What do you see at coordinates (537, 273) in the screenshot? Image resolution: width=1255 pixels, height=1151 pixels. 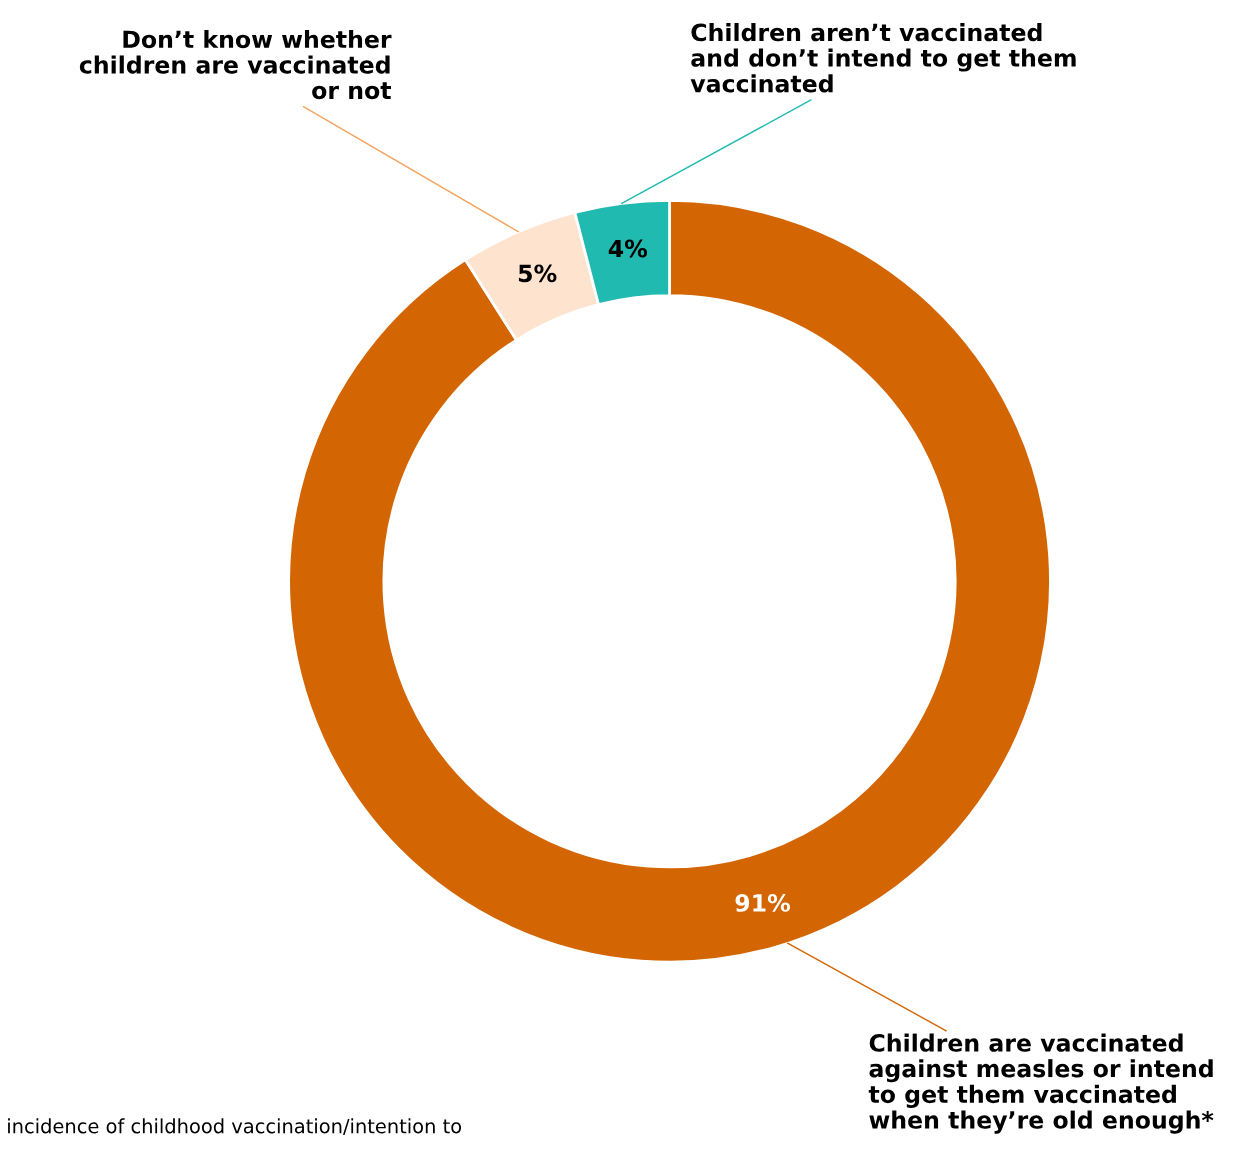 I see `data-label: 5%` at bounding box center [537, 273].